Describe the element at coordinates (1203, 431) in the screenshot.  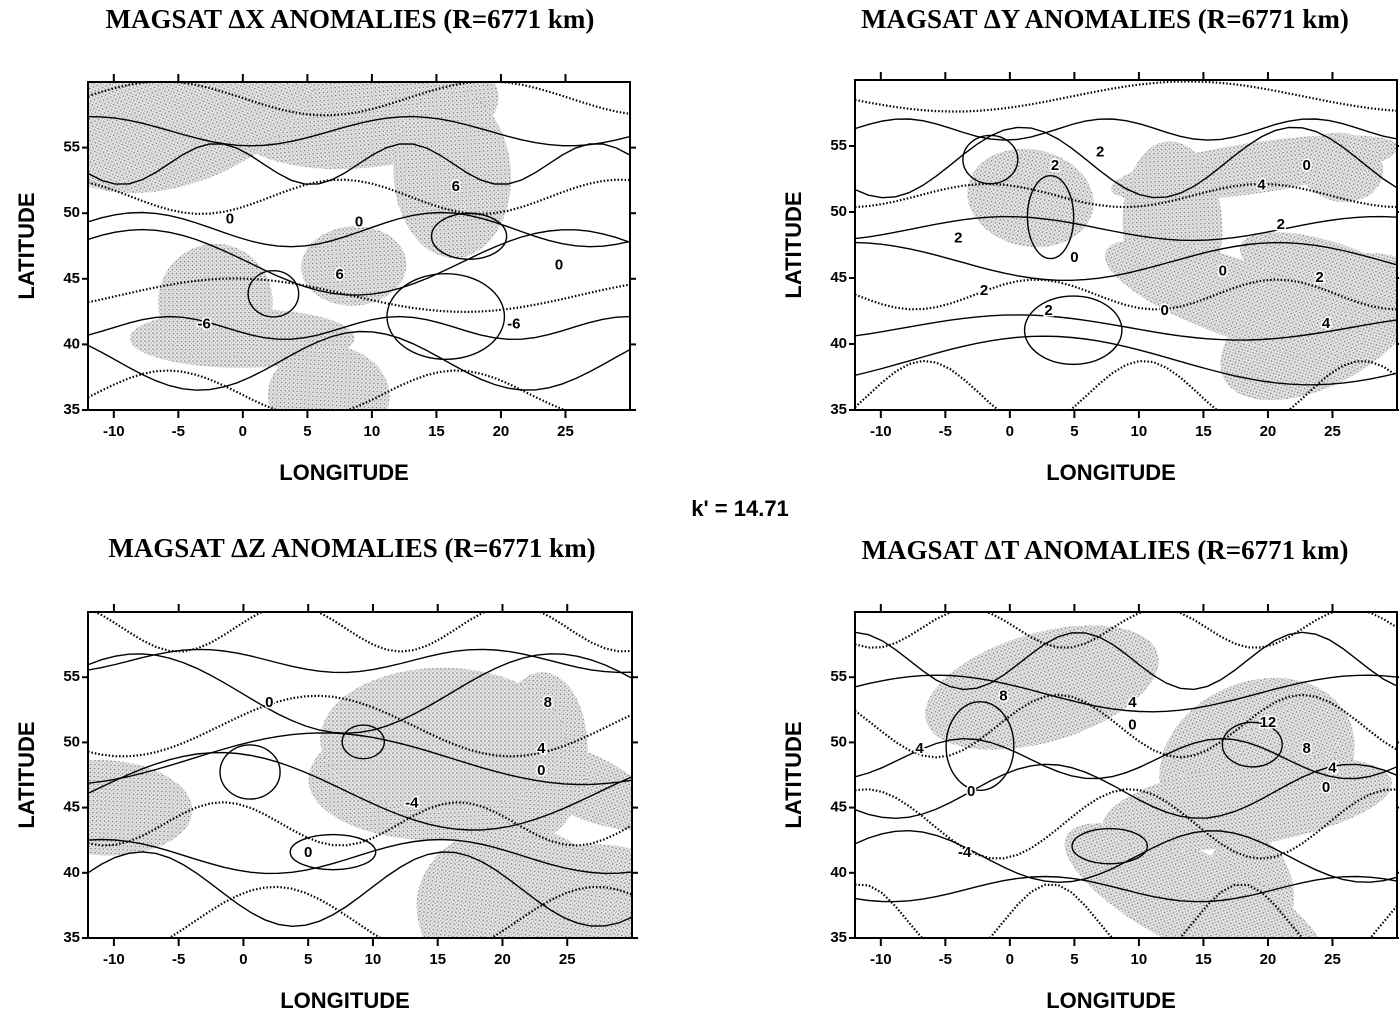
I see `x-tick-label: 15` at that location.